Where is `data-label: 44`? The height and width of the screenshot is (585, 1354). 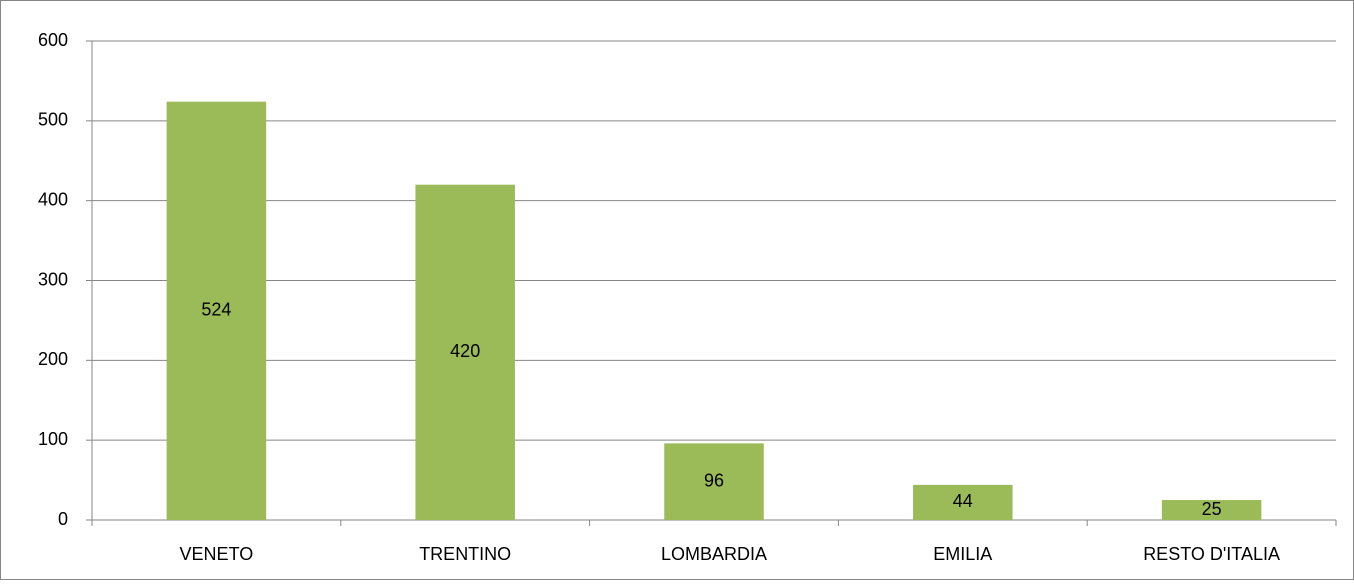
data-label: 44 is located at coordinates (963, 501).